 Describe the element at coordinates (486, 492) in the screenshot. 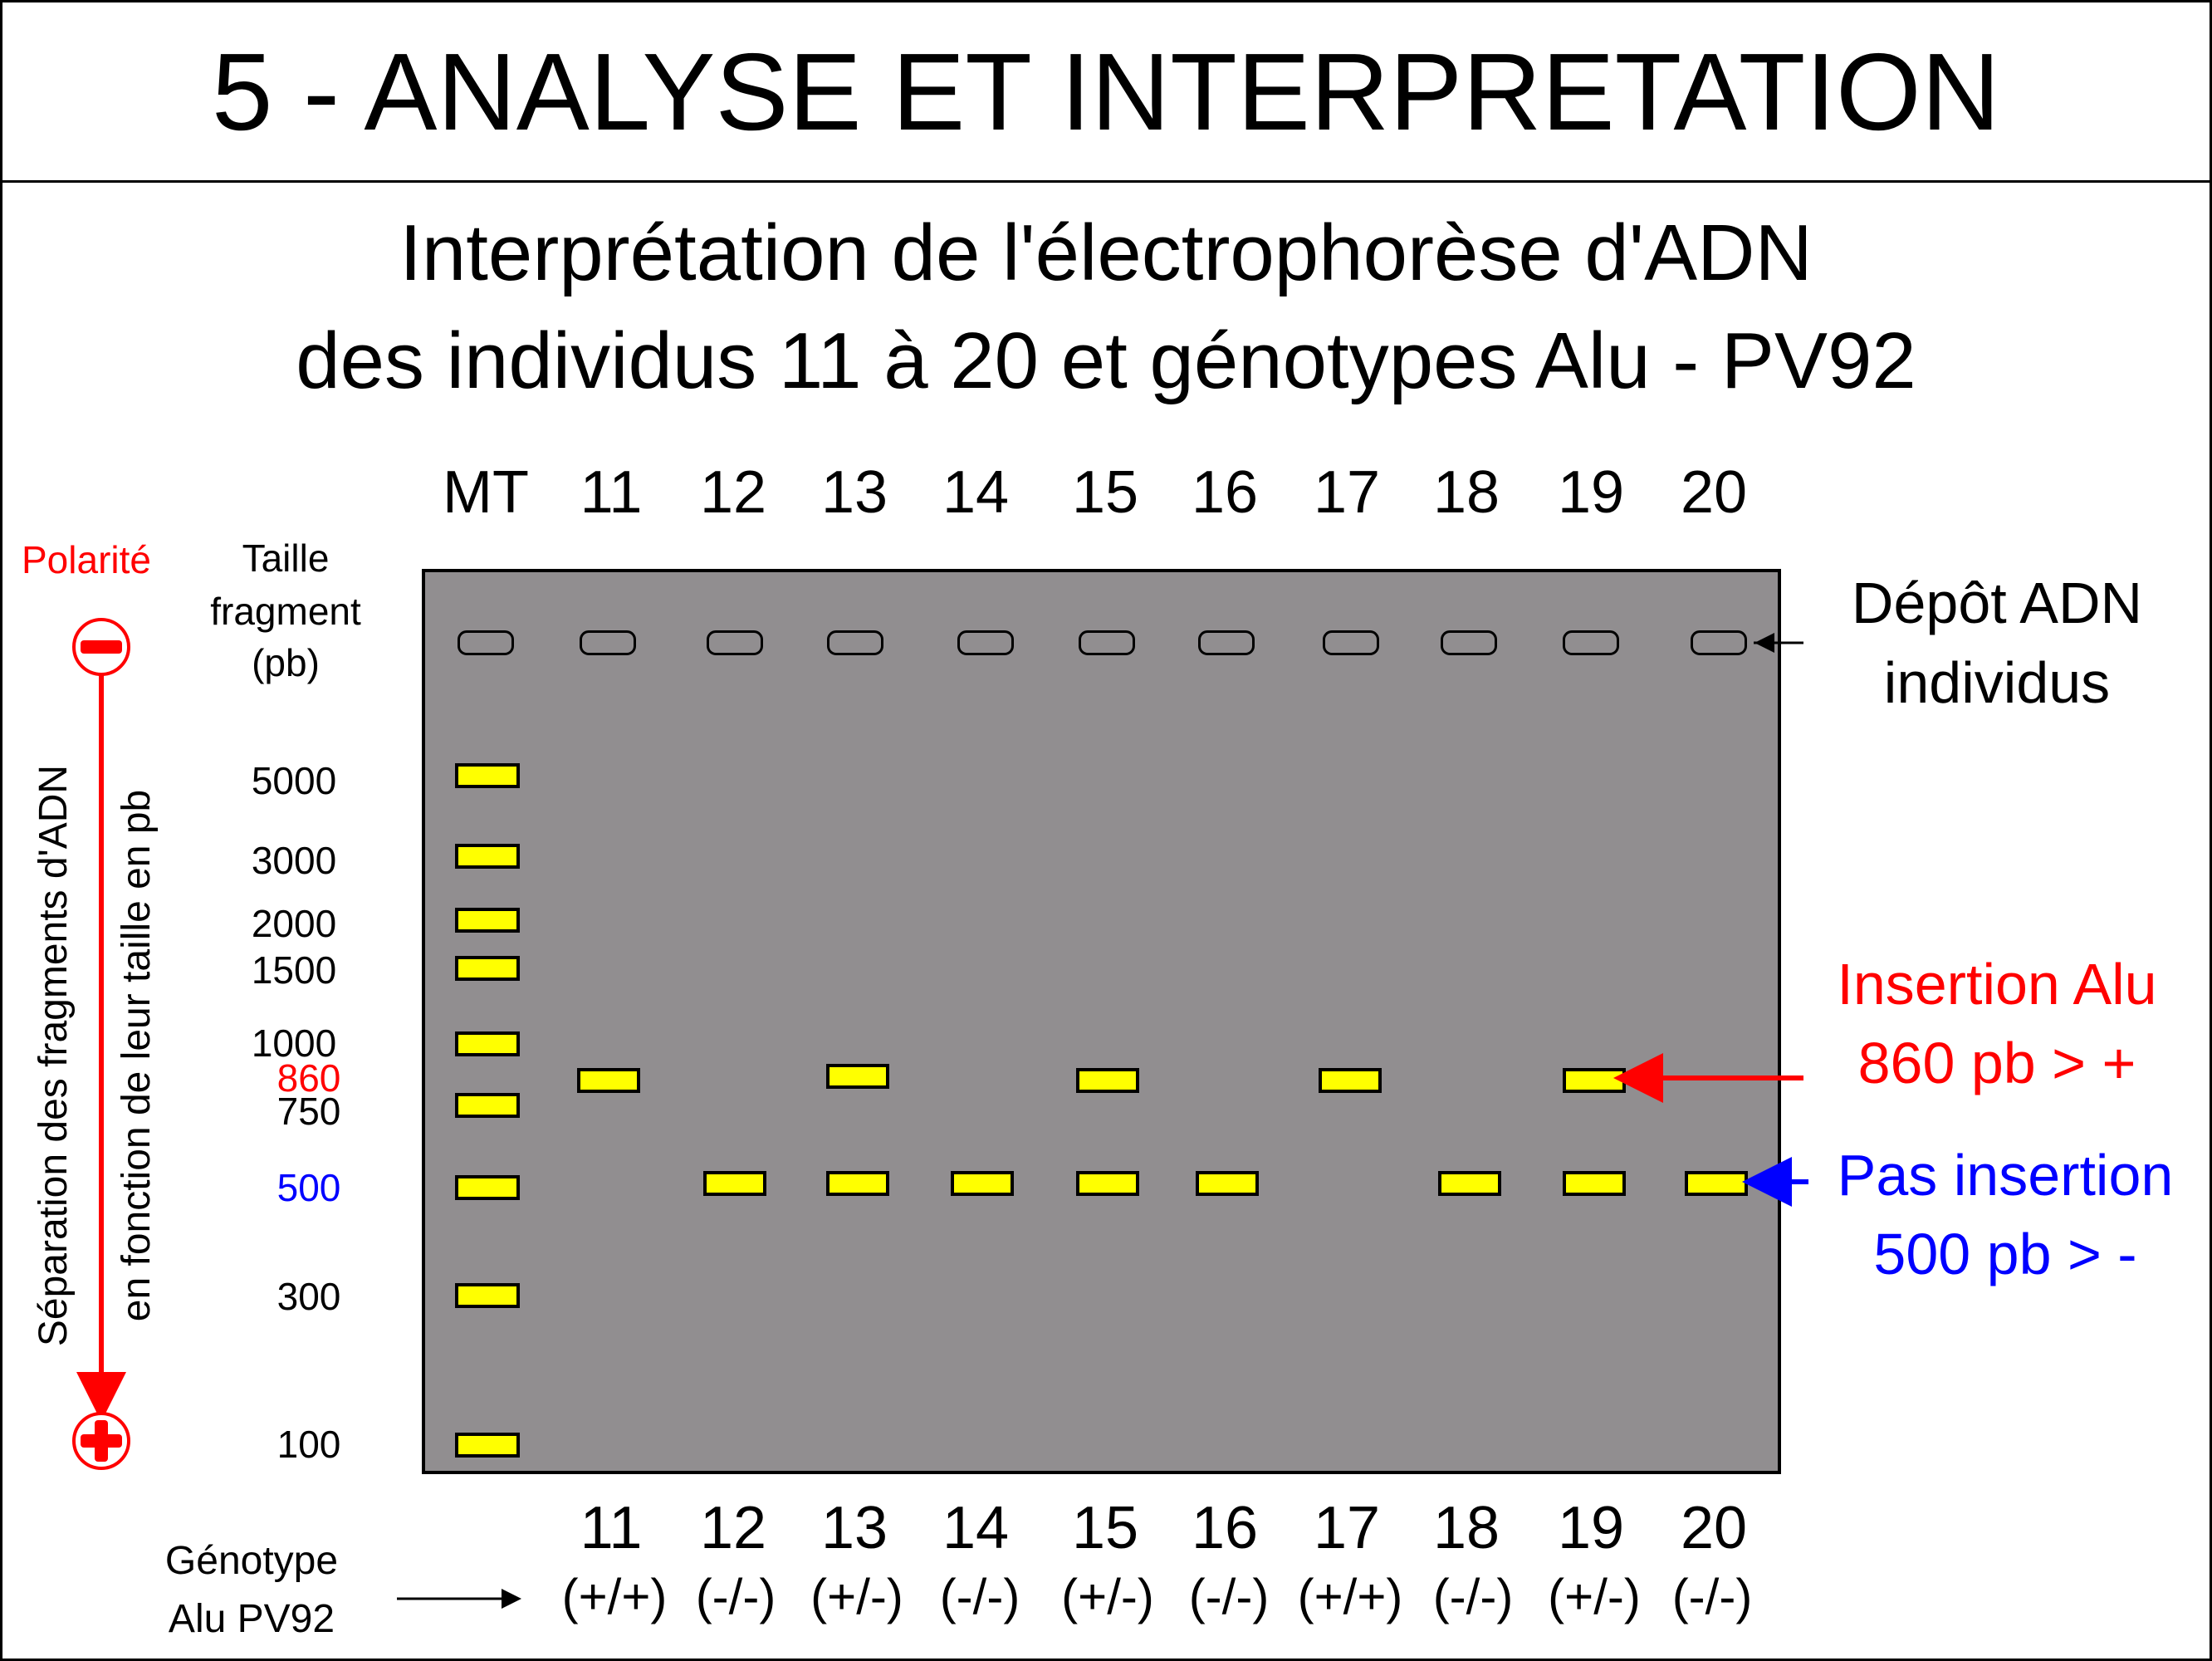

I see `lane-label-mt: MT` at that location.